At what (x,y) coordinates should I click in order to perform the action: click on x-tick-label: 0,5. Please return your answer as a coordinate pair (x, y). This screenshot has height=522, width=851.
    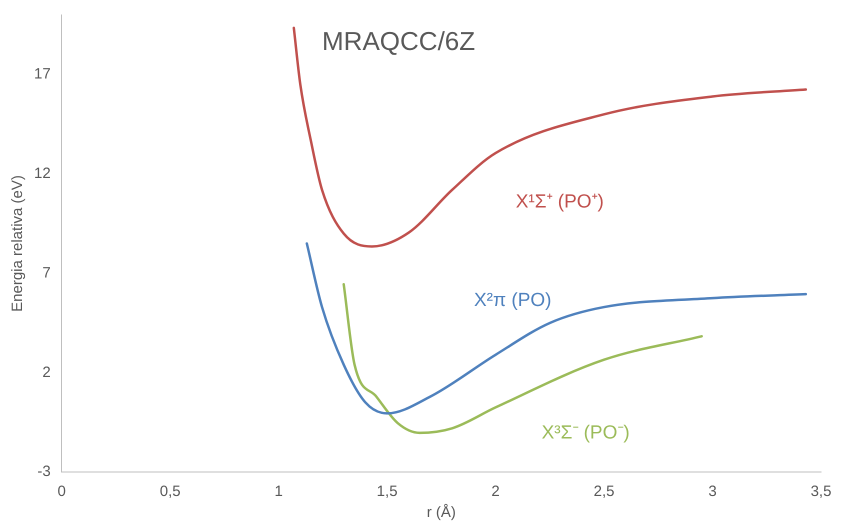
    Looking at the image, I should click on (170, 491).